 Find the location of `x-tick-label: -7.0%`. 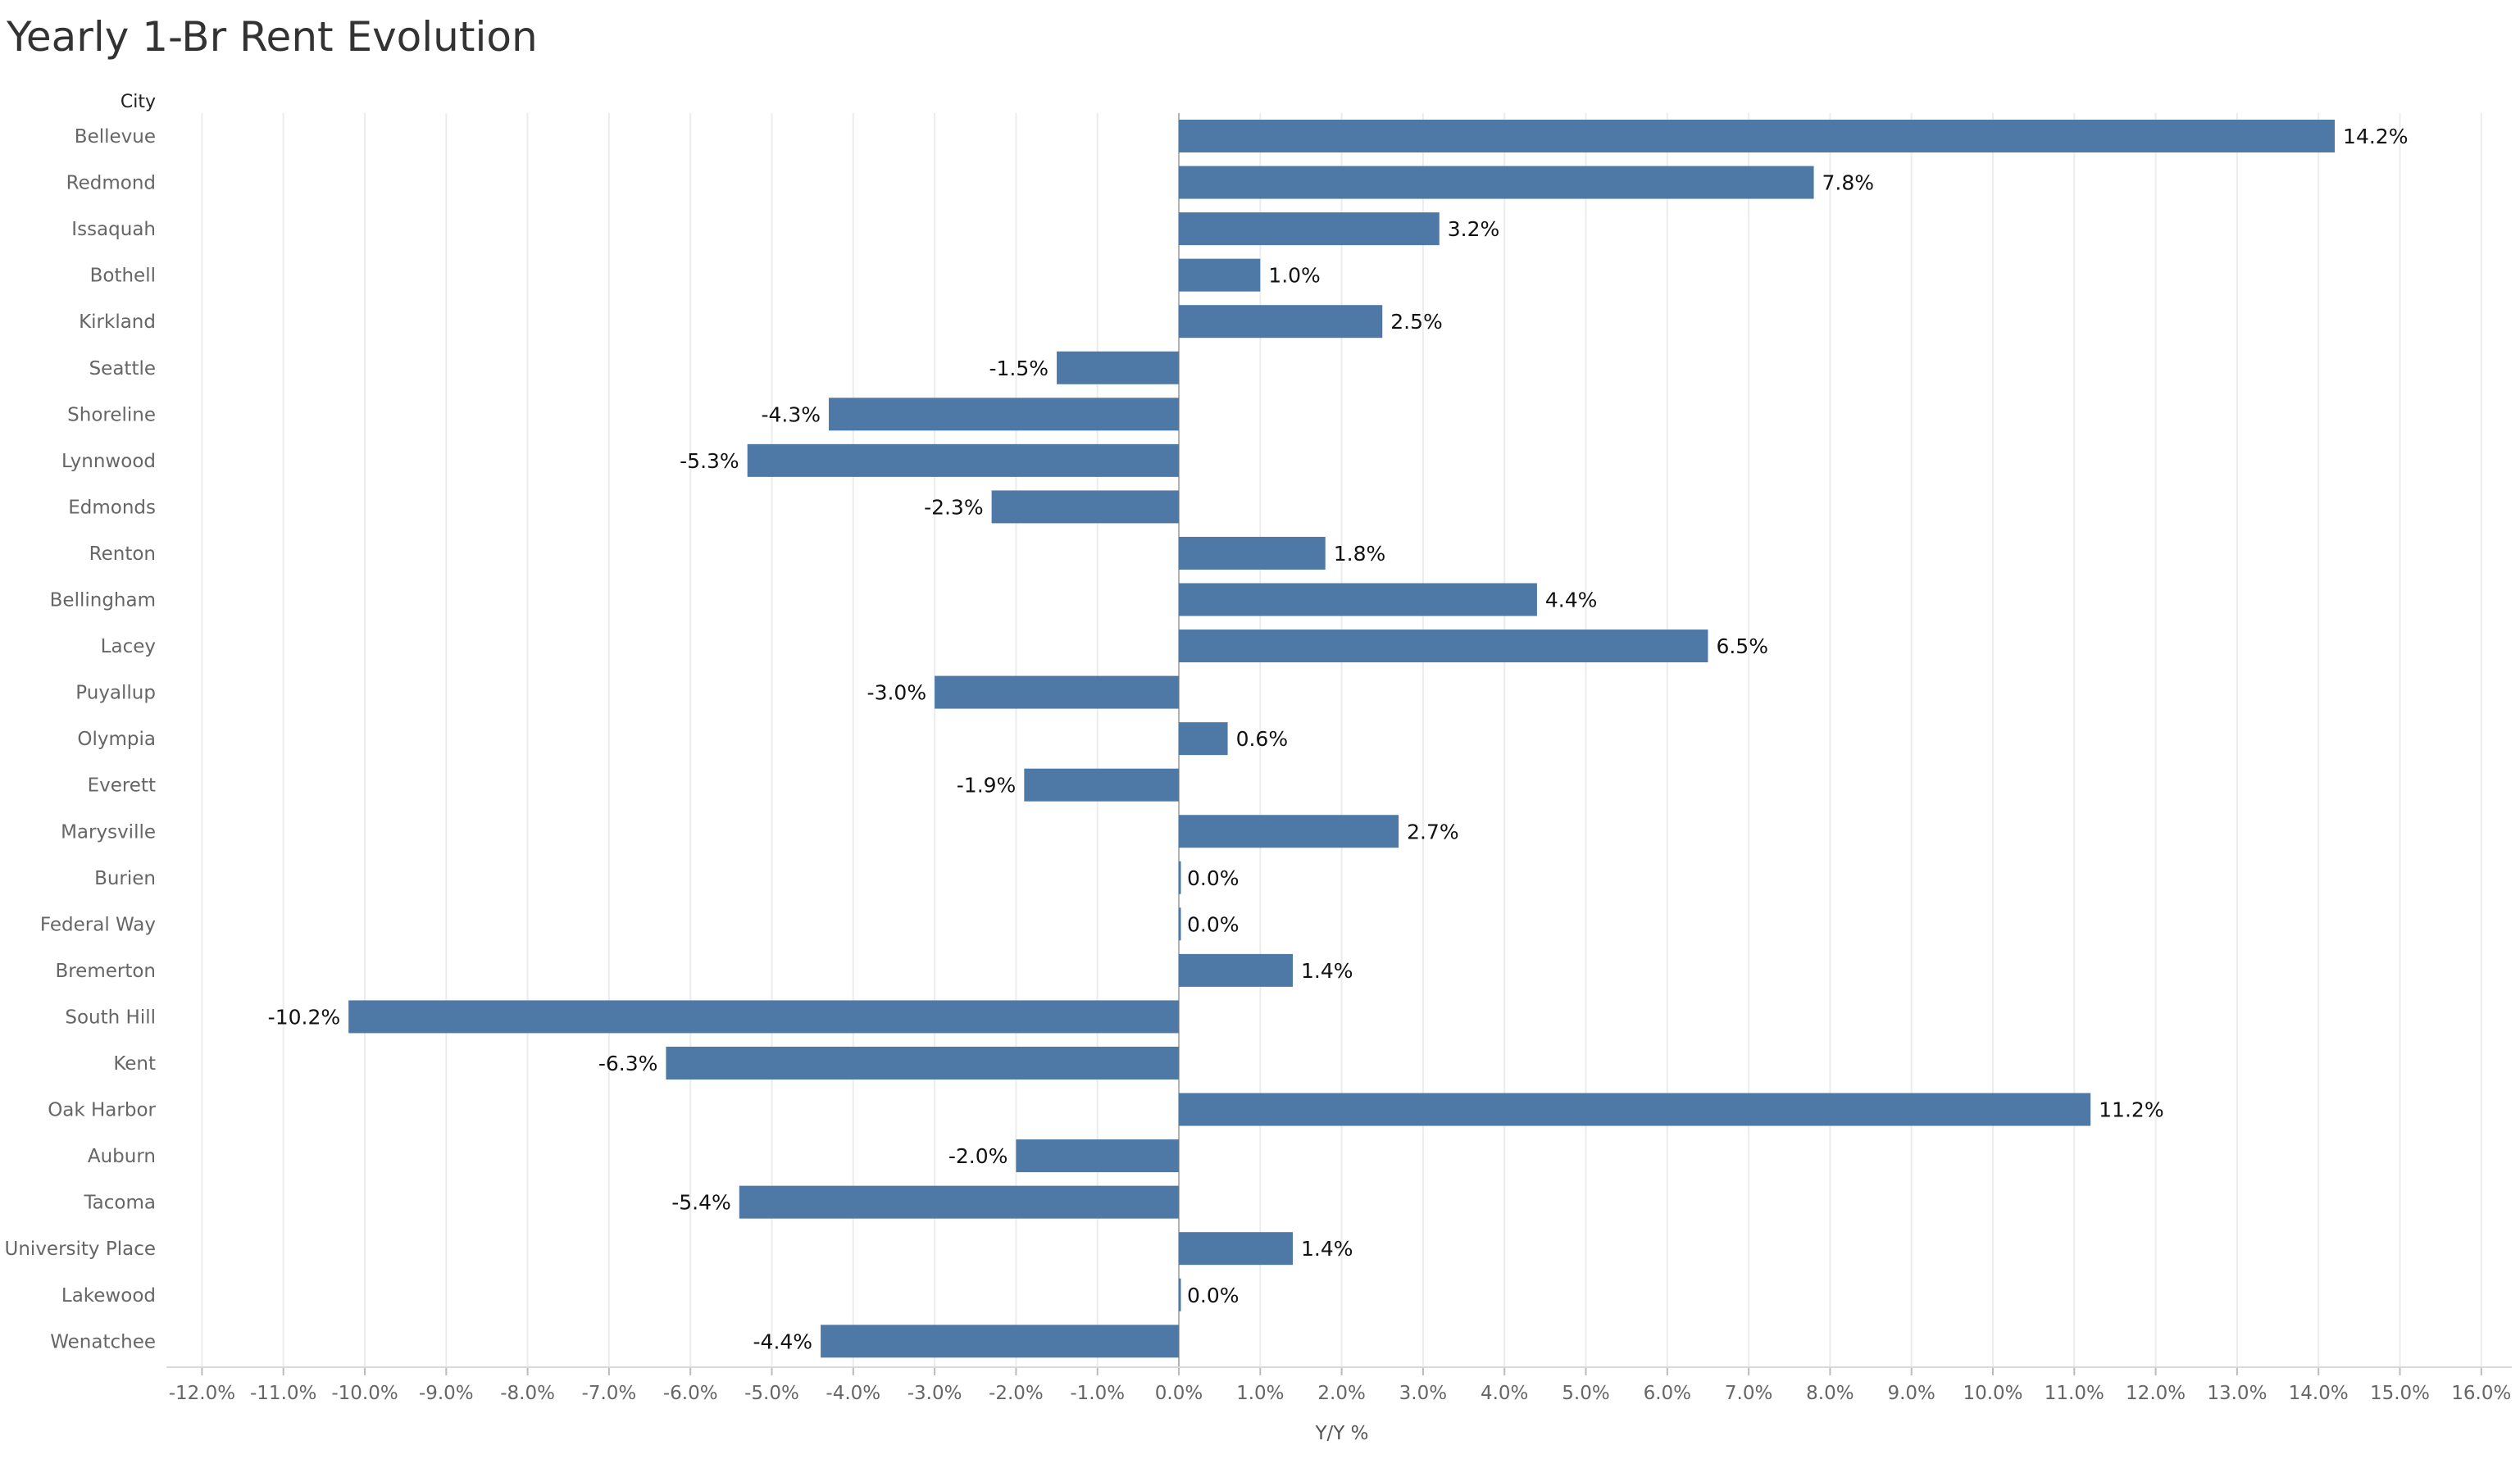

x-tick-label: -7.0% is located at coordinates (609, 1393).